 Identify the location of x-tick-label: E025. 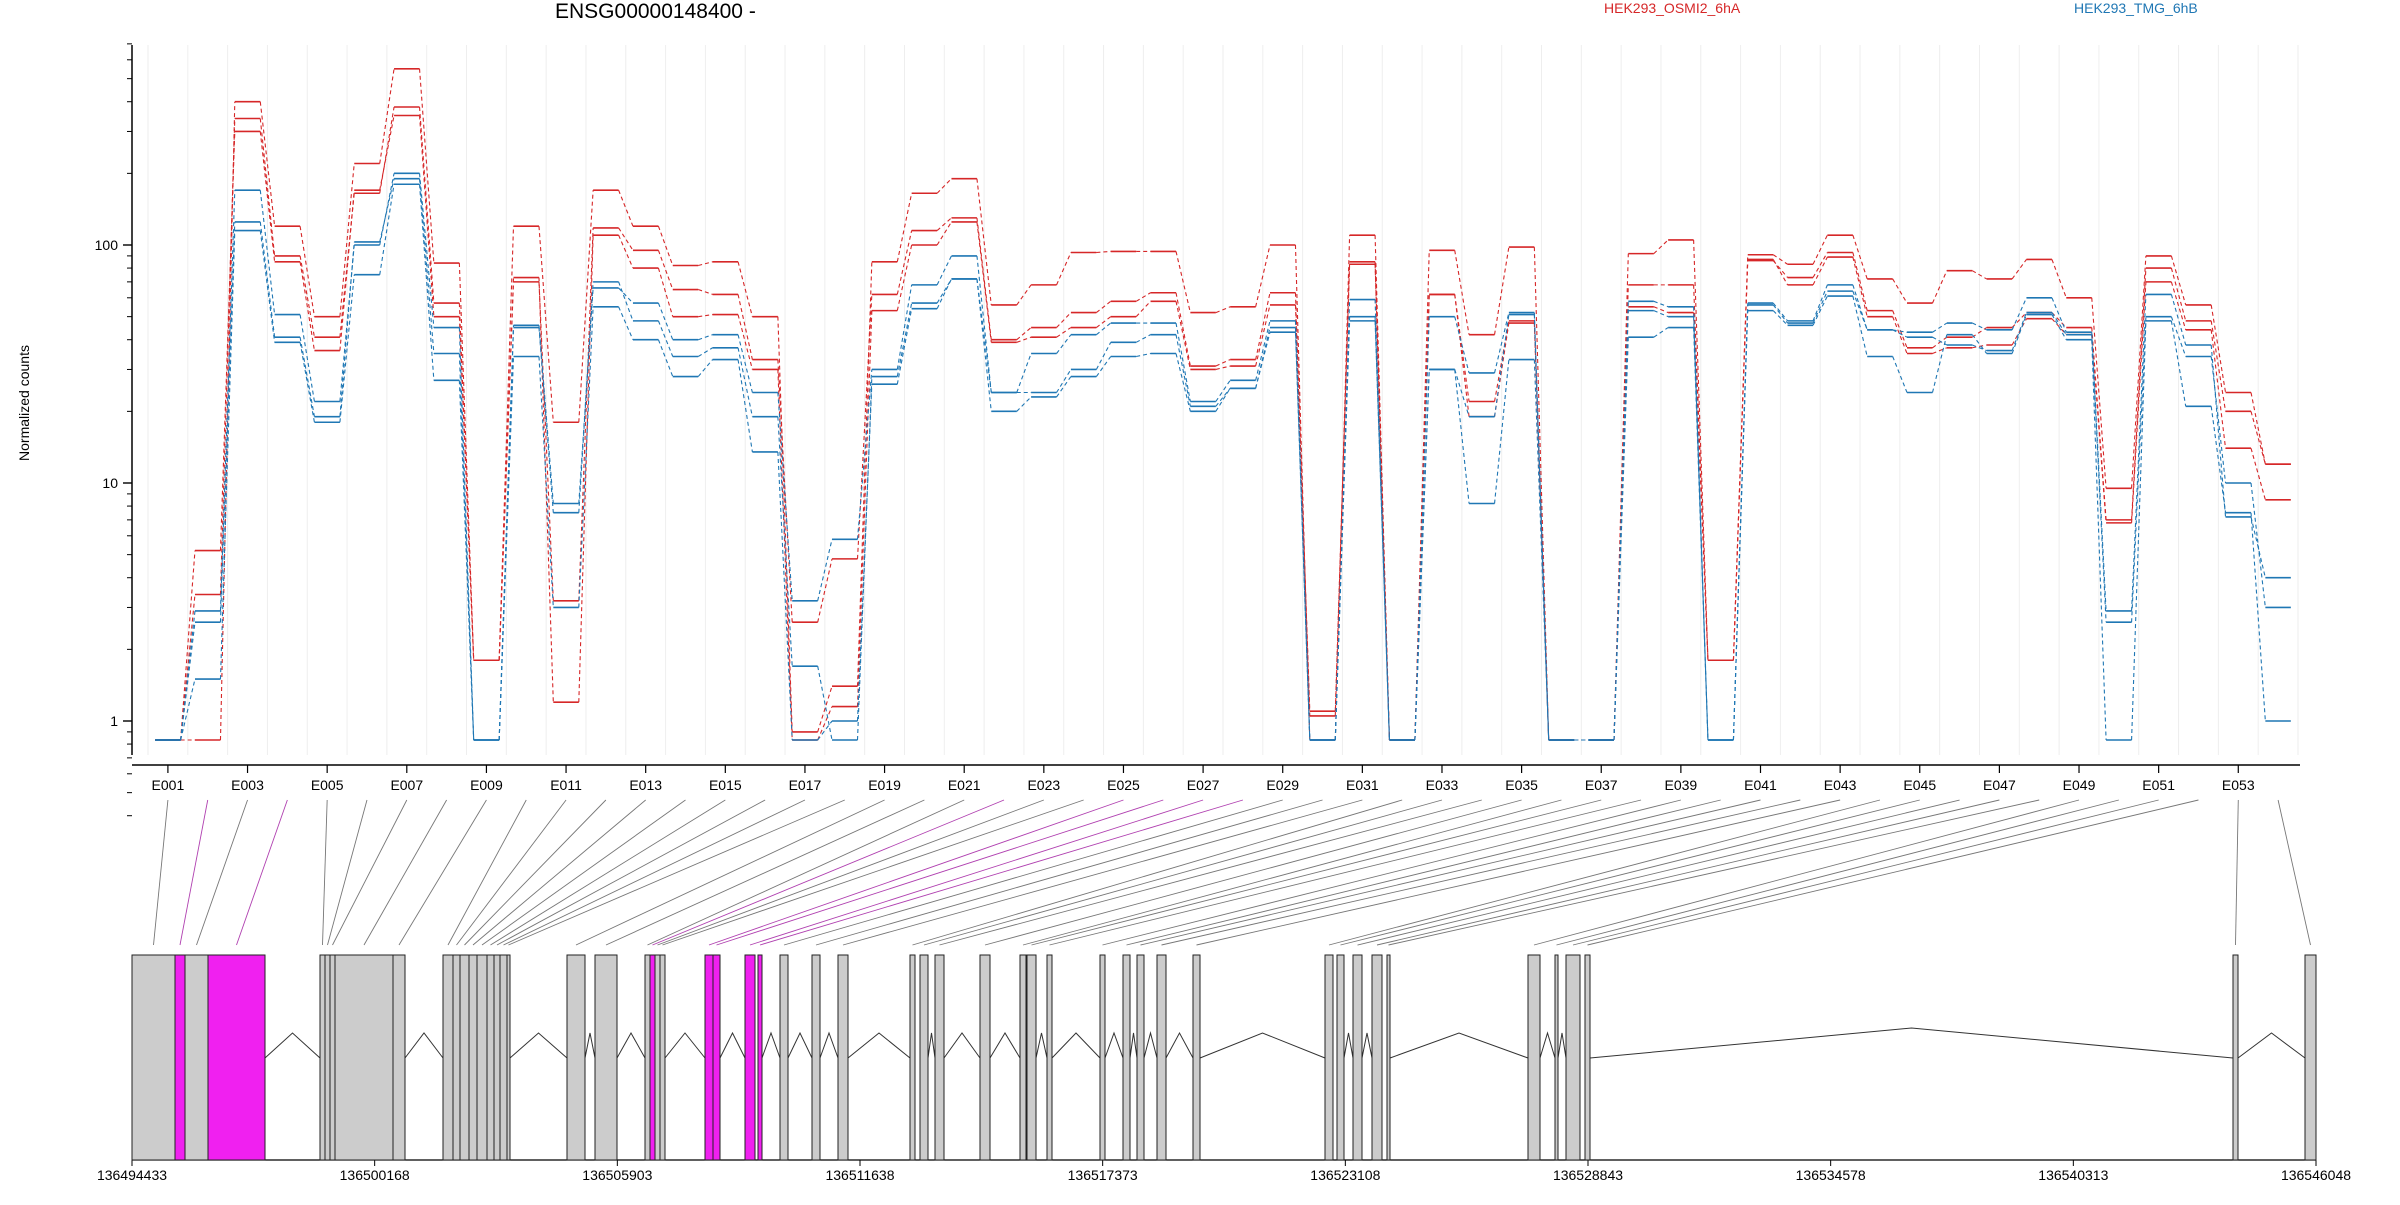
(1123, 785).